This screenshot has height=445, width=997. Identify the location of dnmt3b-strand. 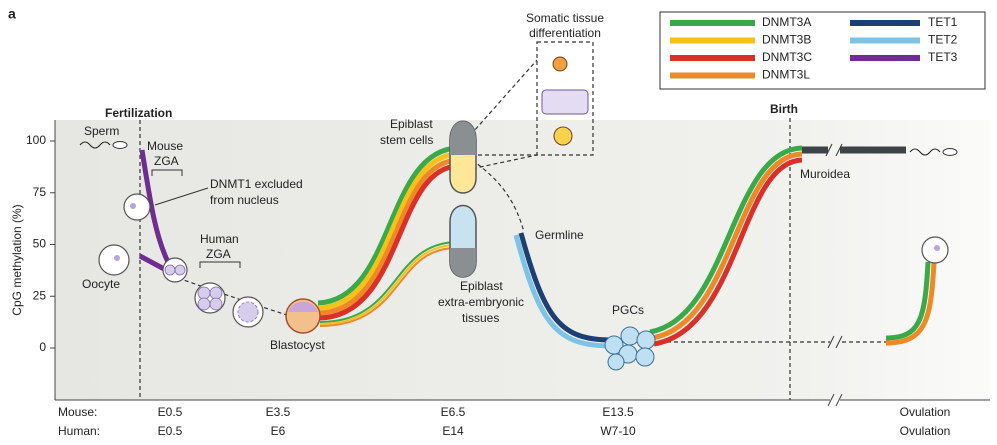
(388, 231).